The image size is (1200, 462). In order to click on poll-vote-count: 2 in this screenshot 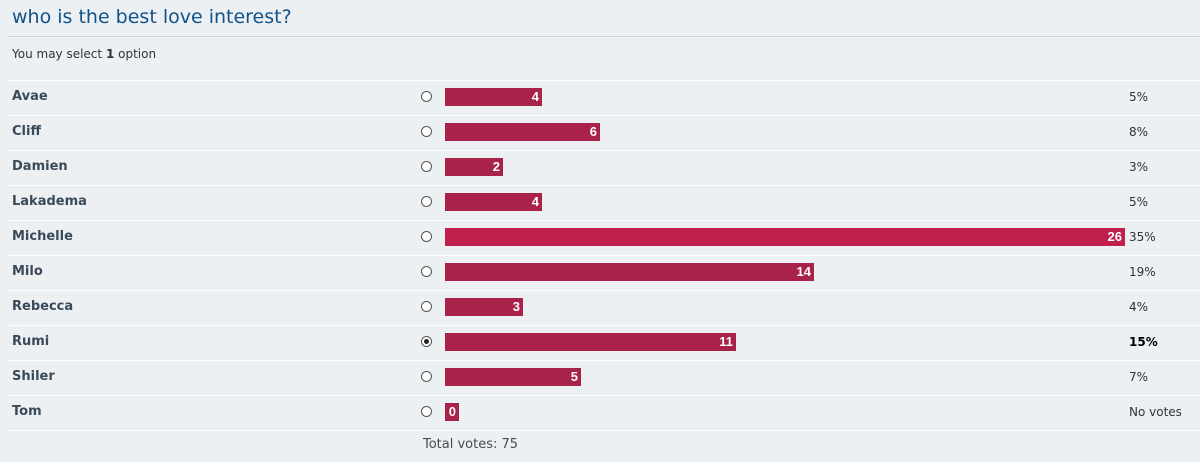, I will do `click(496, 166)`.